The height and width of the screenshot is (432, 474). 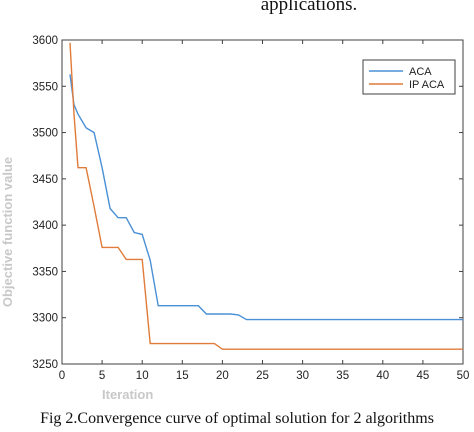 I want to click on x-axis-title: Iteration, so click(x=127, y=394).